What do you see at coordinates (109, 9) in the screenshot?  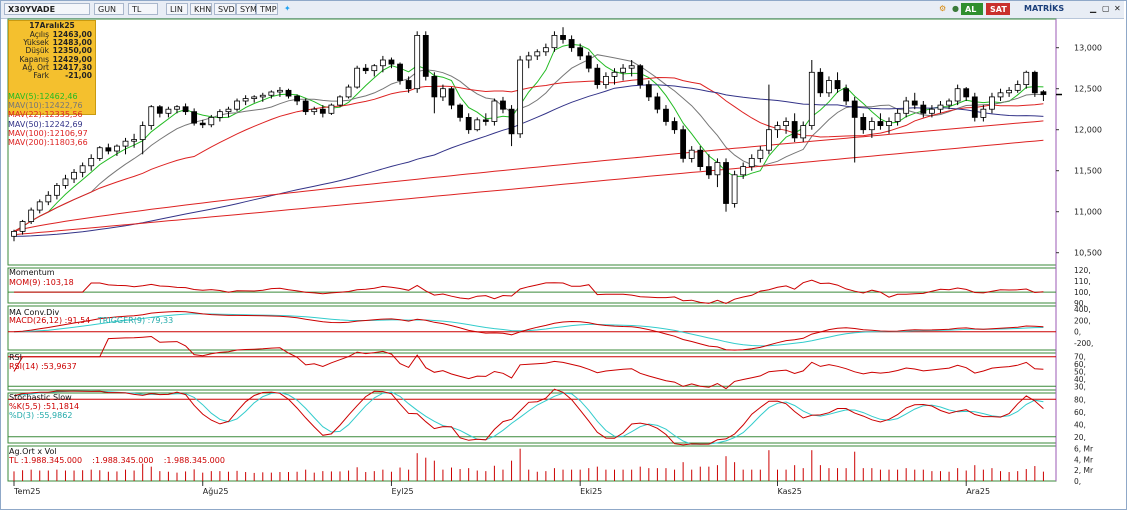 I see `period-button: GUN` at bounding box center [109, 9].